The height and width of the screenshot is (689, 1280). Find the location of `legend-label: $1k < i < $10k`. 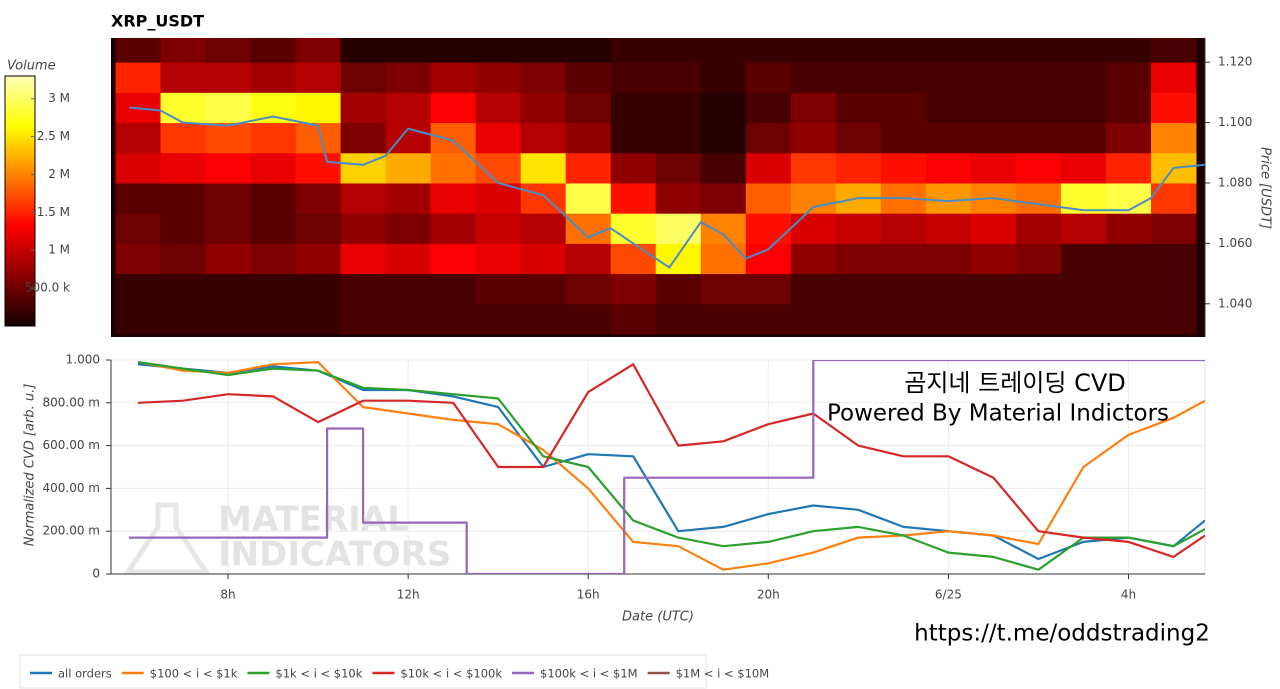

legend-label: $1k < i < $10k is located at coordinates (318, 674).